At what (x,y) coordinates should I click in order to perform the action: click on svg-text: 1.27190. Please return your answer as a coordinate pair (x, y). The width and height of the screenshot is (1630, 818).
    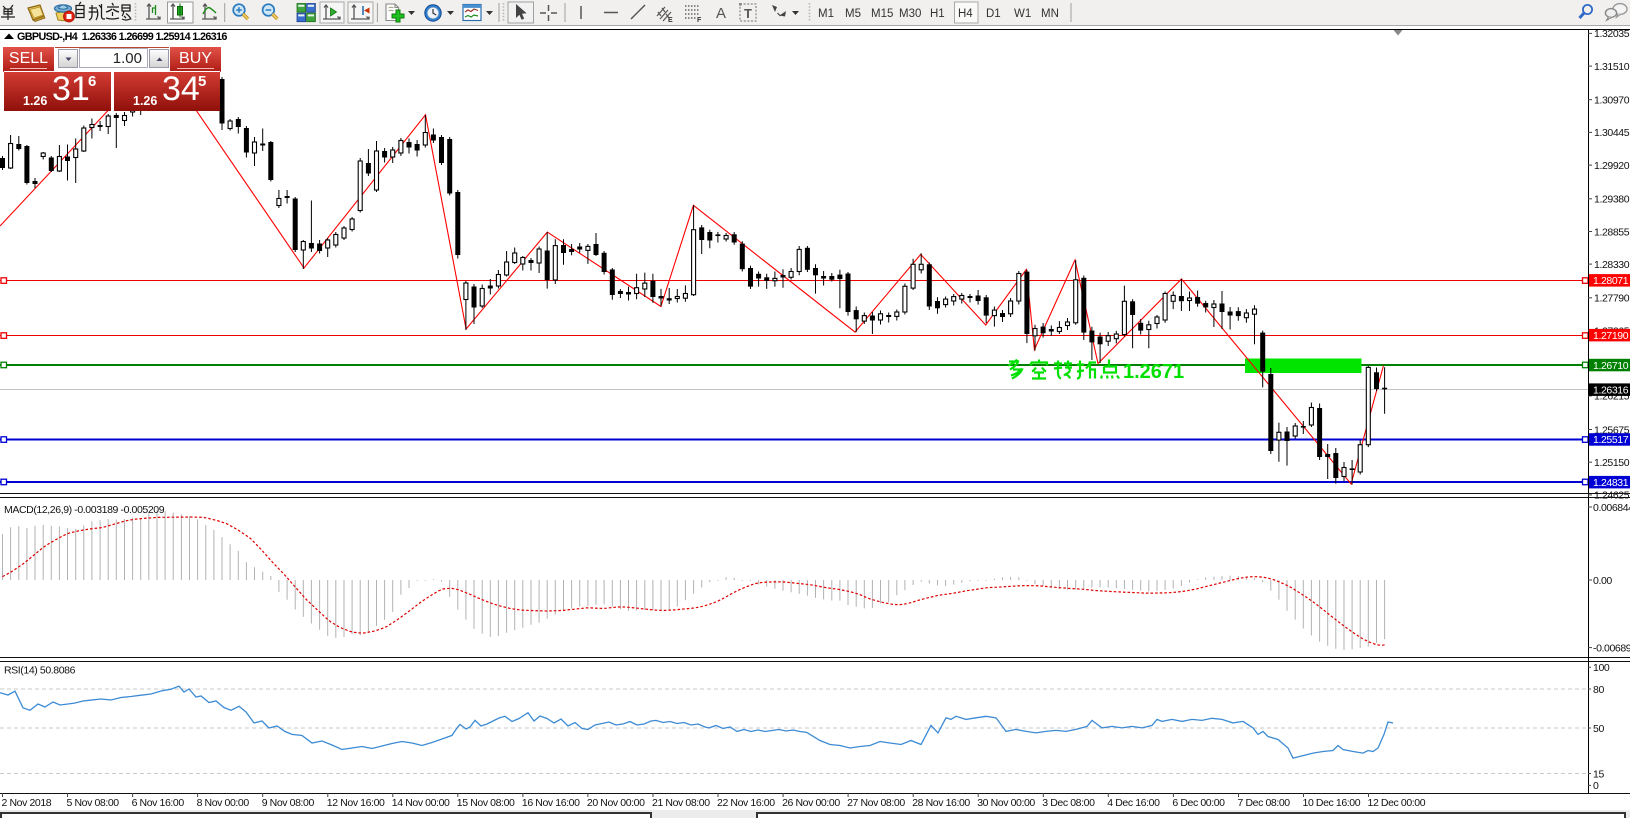
    Looking at the image, I should click on (1611, 336).